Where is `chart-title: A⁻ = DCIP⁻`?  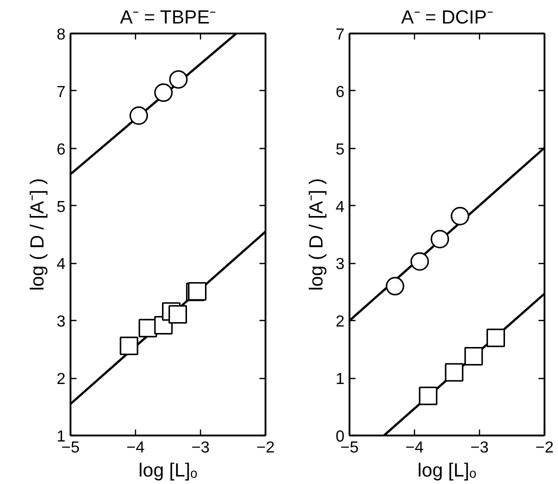 chart-title: A⁻ = DCIP⁻ is located at coordinates (447, 18).